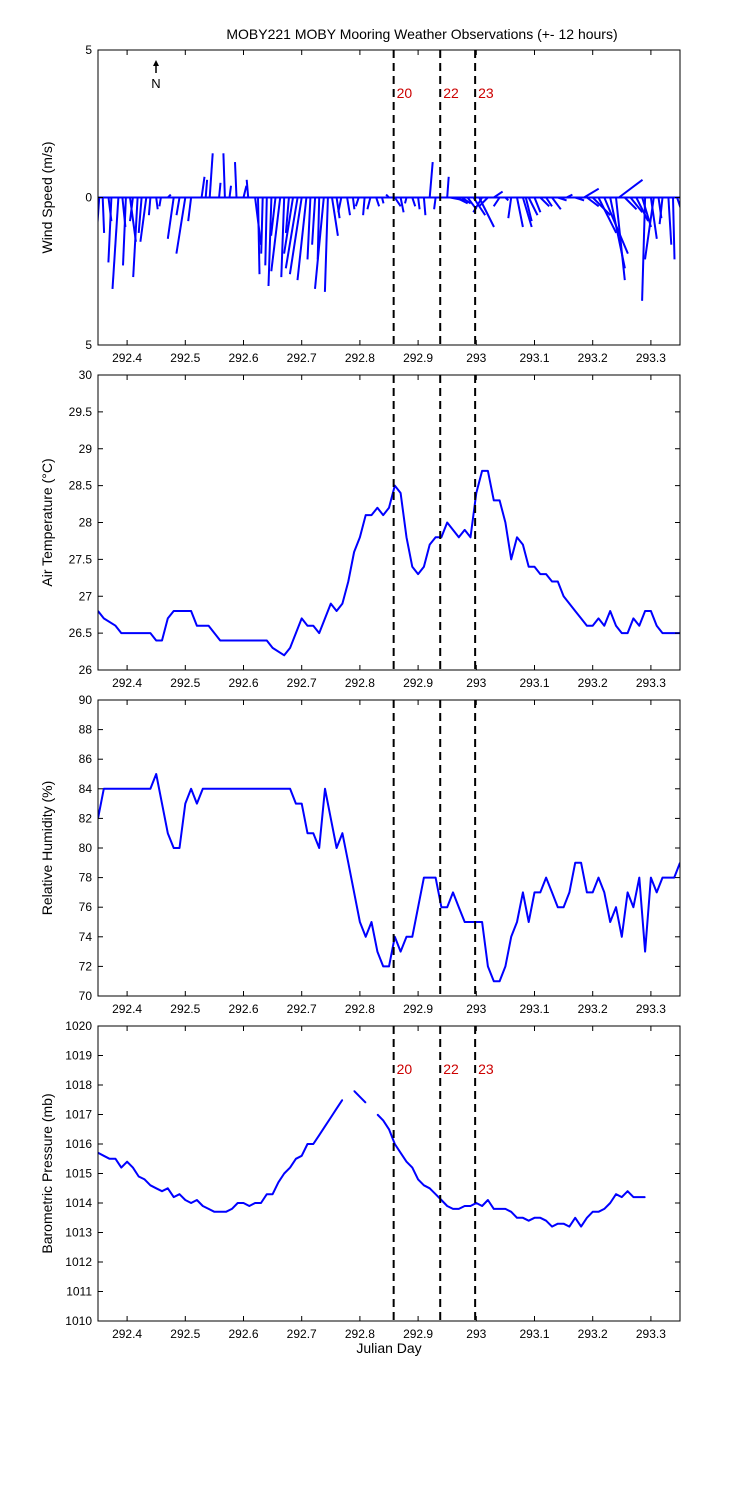  Describe the element at coordinates (86, 759) in the screenshot. I see `y-tick-label: 86` at that location.